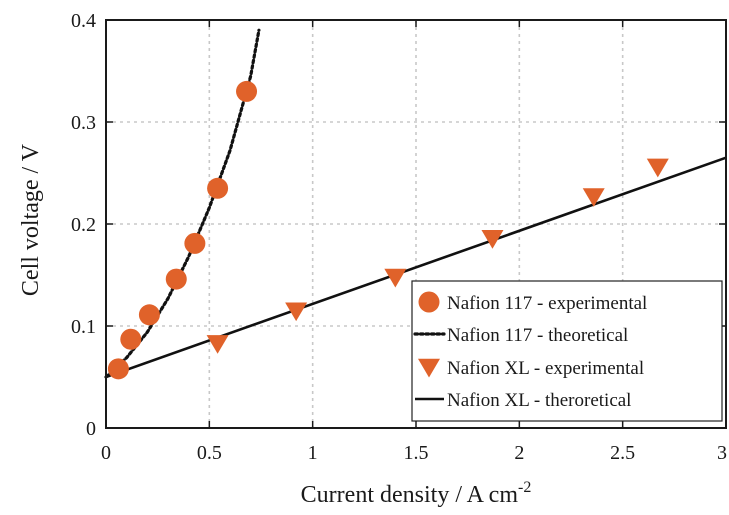 Image resolution: width=729 pixels, height=515 pixels. What do you see at coordinates (547, 303) in the screenshot?
I see `legend-label-nafion117-experimental: Nafion 117 - experimental` at bounding box center [547, 303].